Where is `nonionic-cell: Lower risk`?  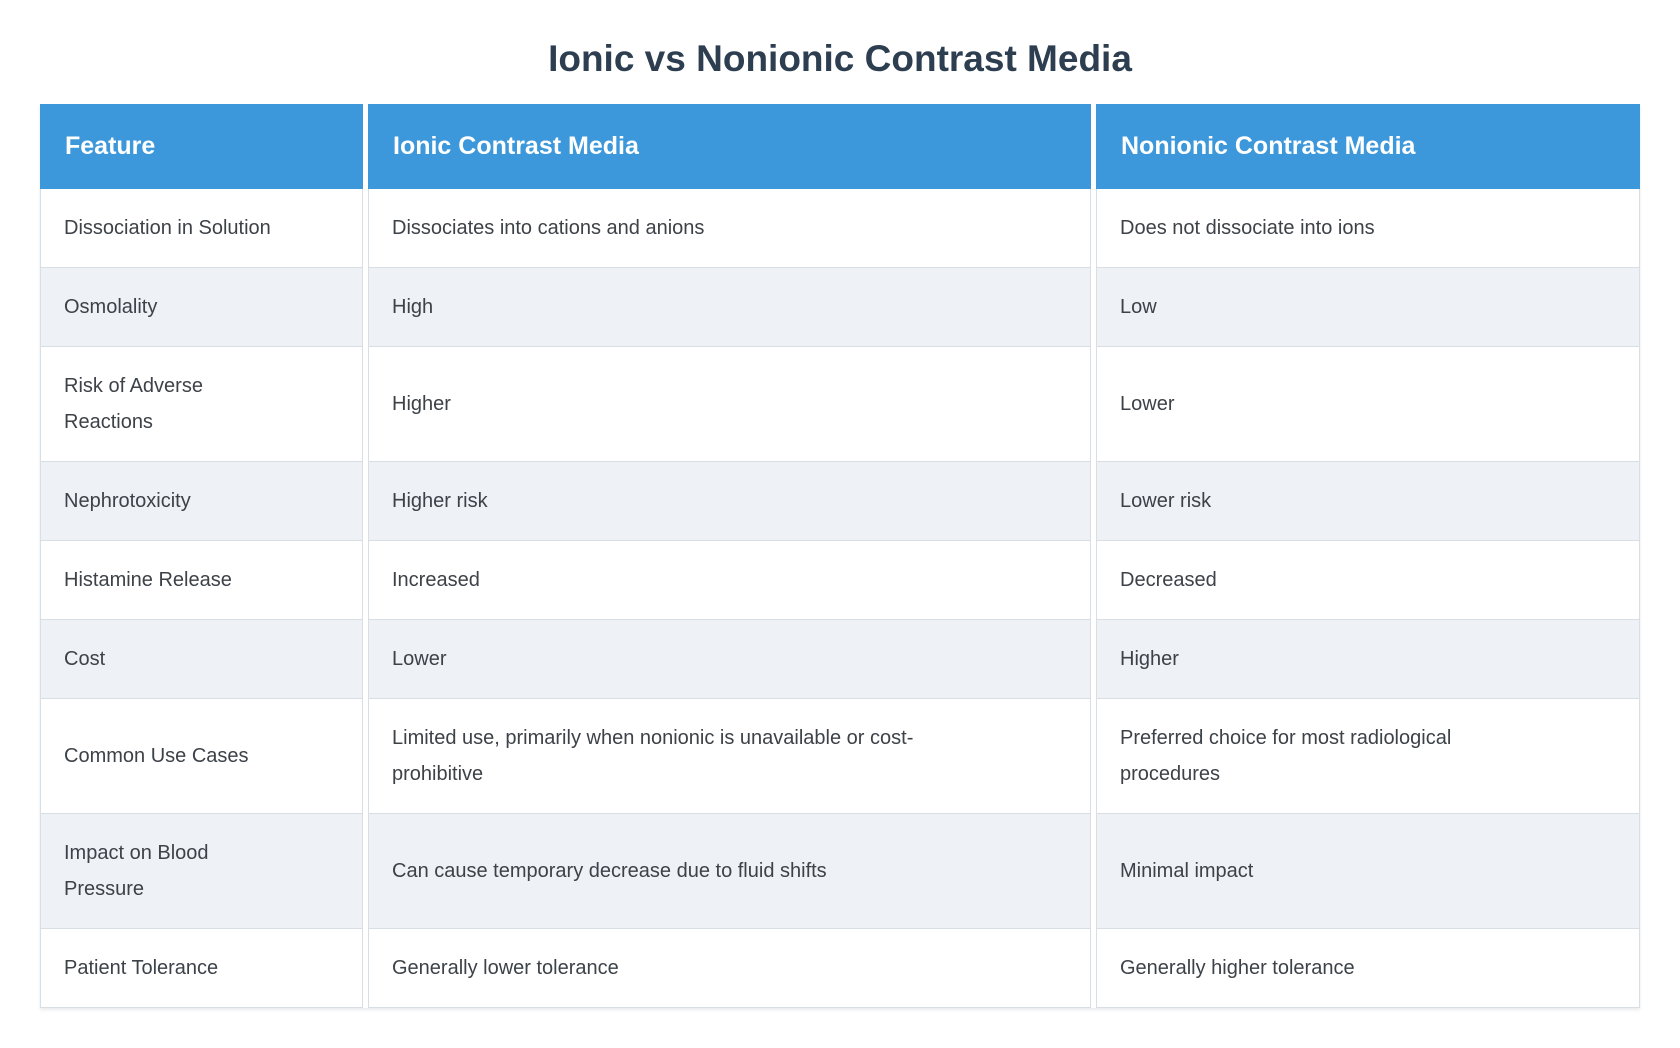 nonionic-cell: Lower risk is located at coordinates (1368, 501).